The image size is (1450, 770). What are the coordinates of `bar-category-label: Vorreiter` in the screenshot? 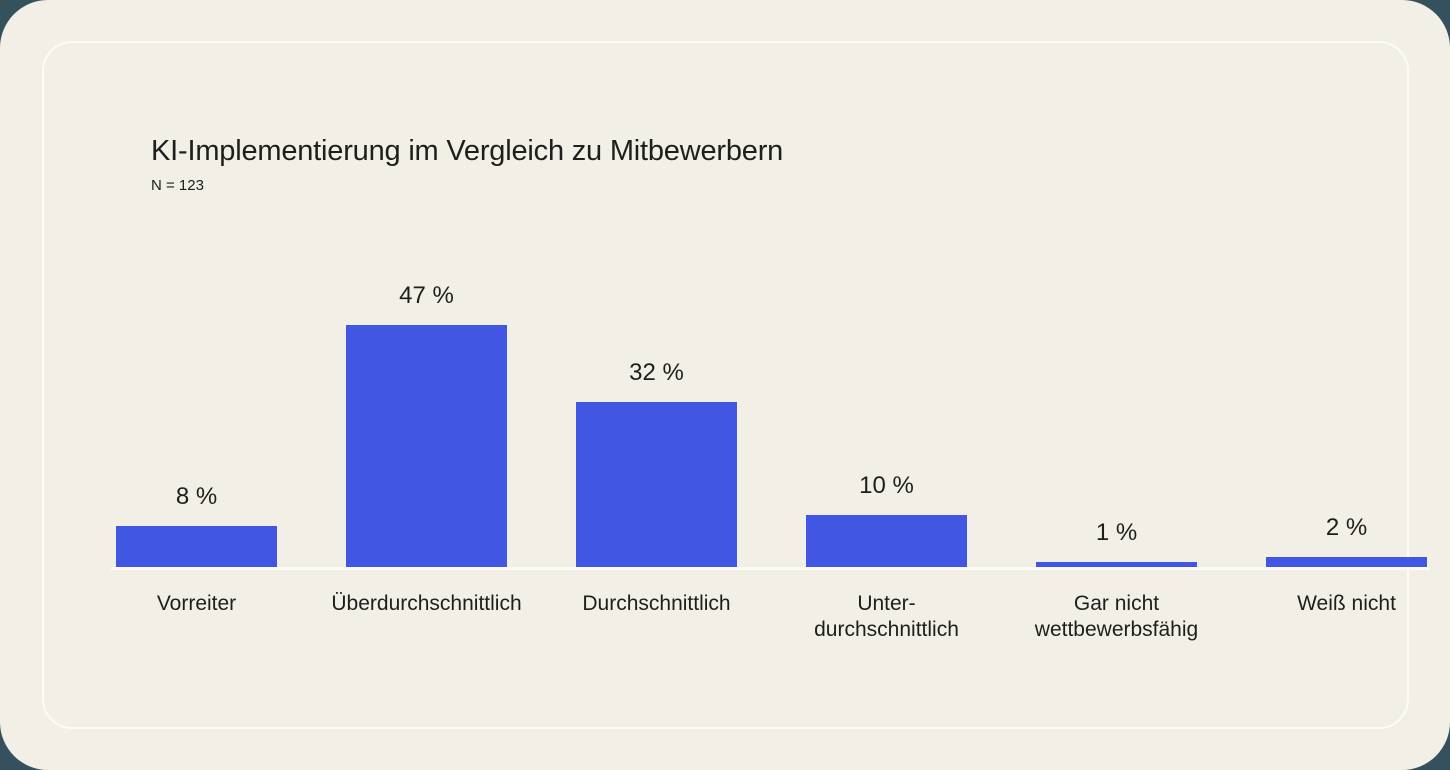 It's located at (196, 604).